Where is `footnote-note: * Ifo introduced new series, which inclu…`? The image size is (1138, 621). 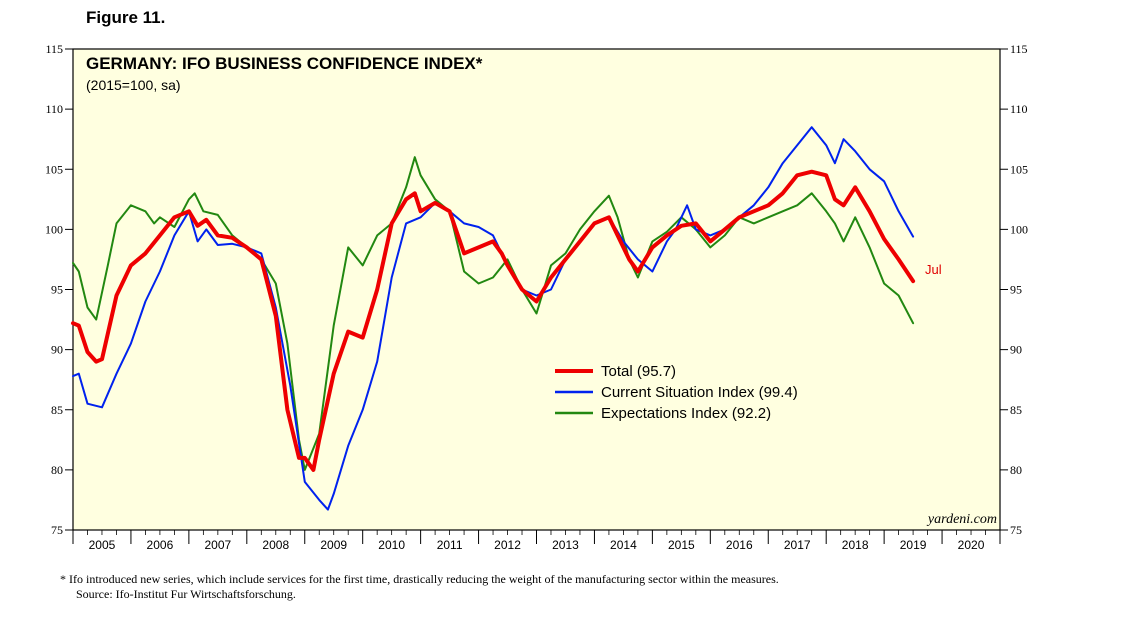 footnote-note: * Ifo introduced new series, which inclu… is located at coordinates (419, 579).